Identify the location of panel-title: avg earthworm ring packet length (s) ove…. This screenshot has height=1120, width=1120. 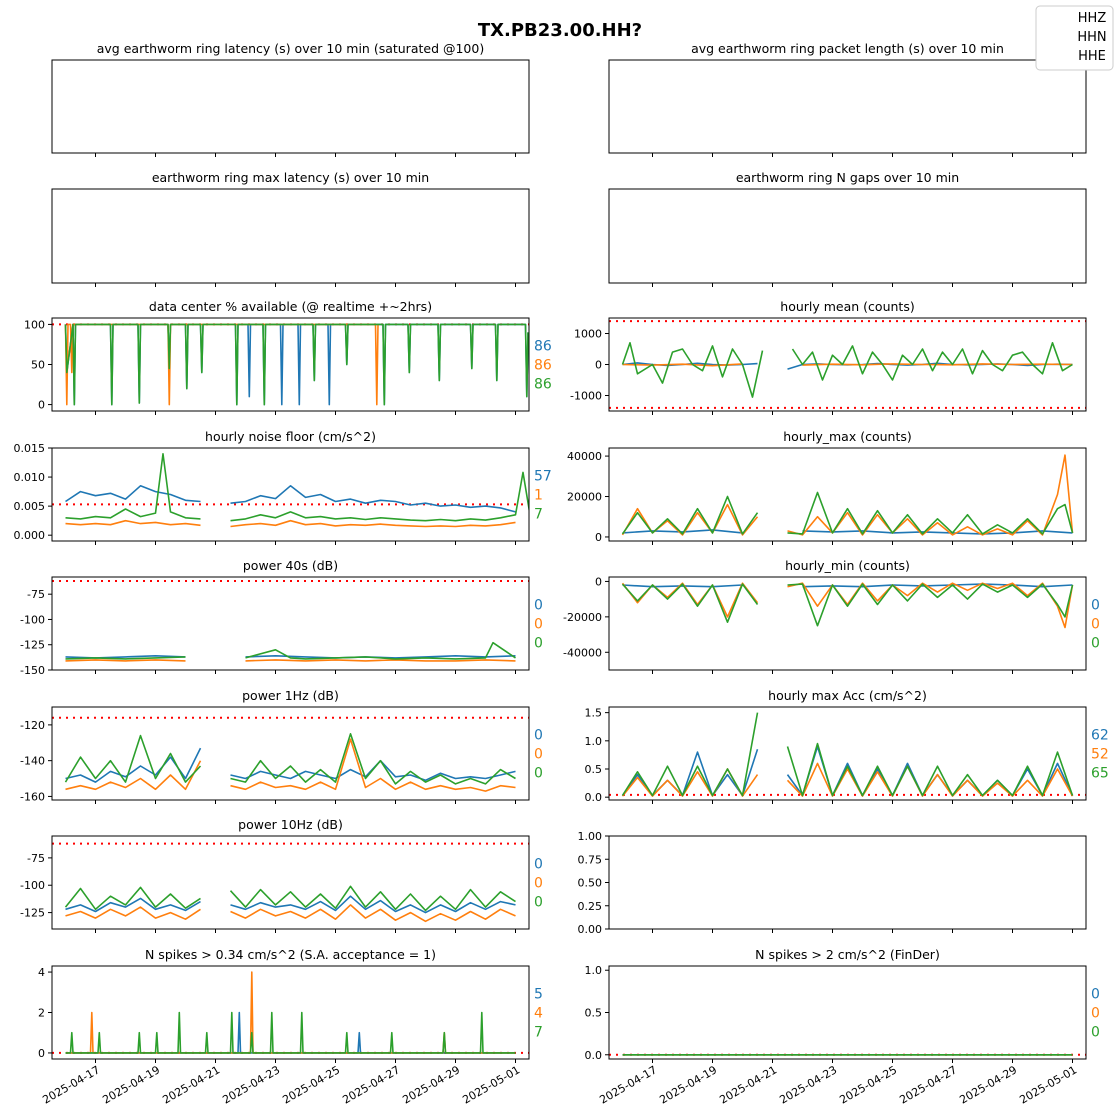
(847, 48).